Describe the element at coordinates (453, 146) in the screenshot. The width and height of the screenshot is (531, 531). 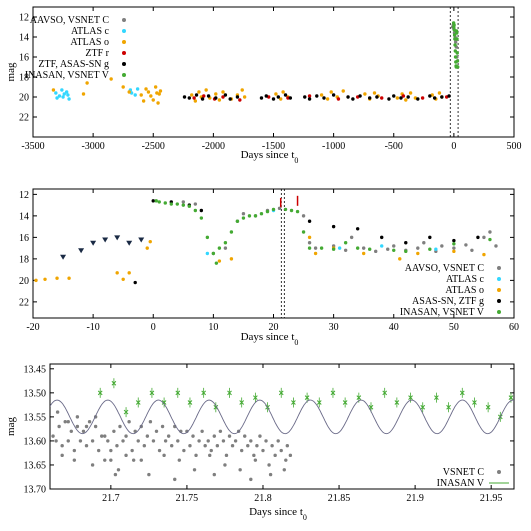
I see `x-tick-label: 0` at that location.